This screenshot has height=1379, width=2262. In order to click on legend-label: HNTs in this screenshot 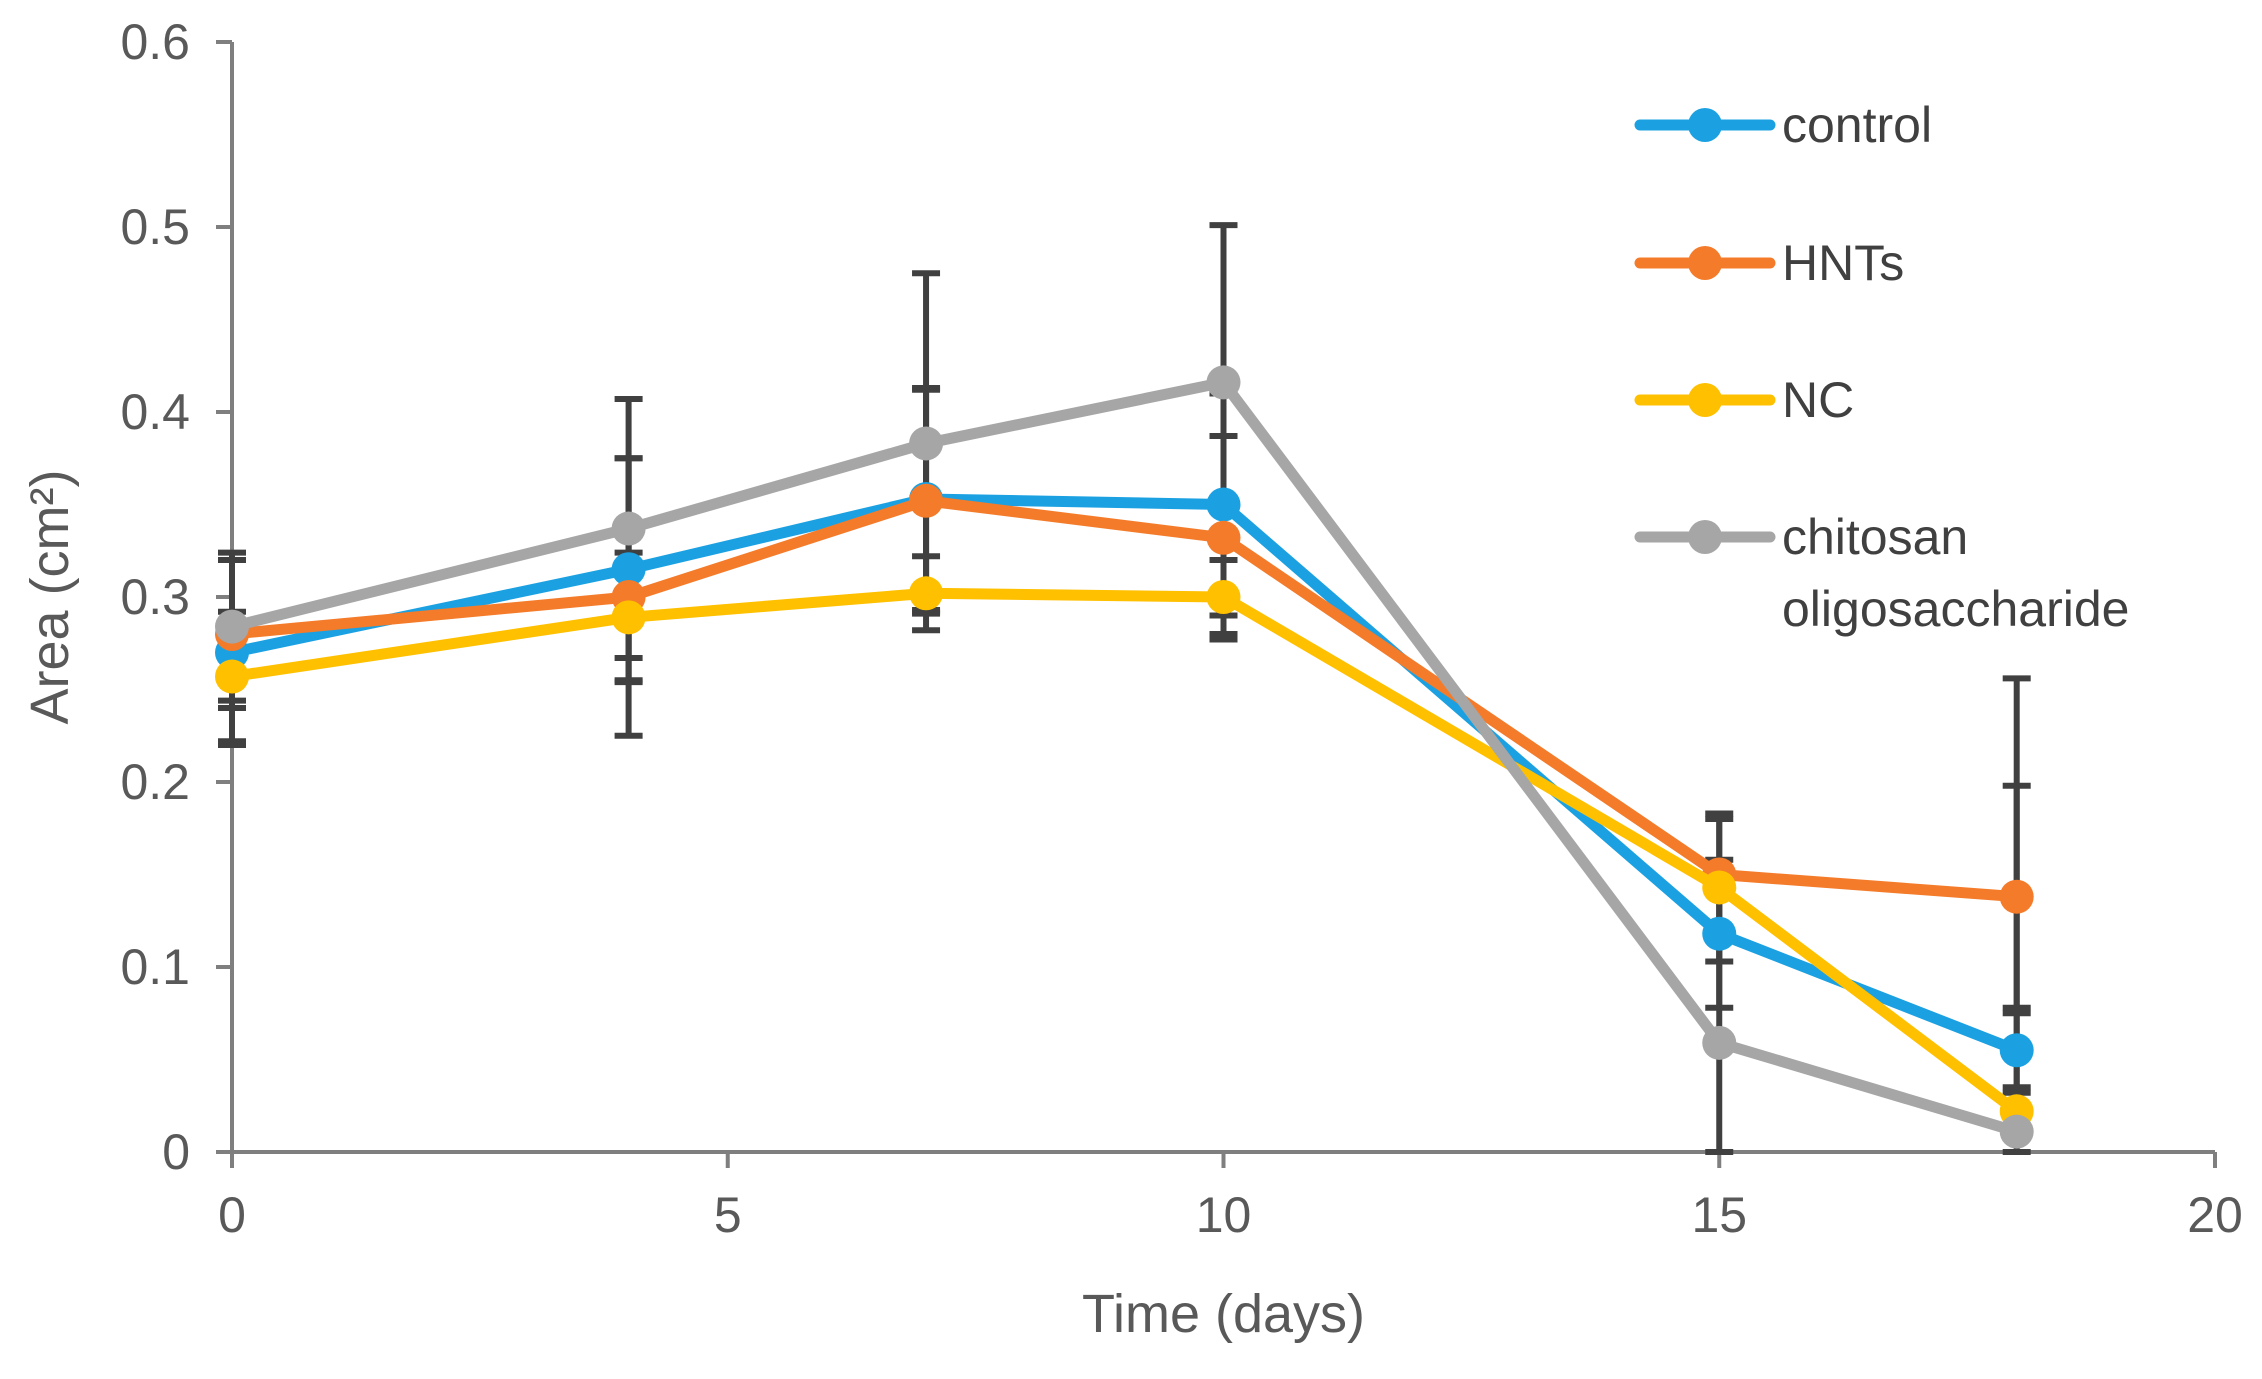, I will do `click(1843, 263)`.